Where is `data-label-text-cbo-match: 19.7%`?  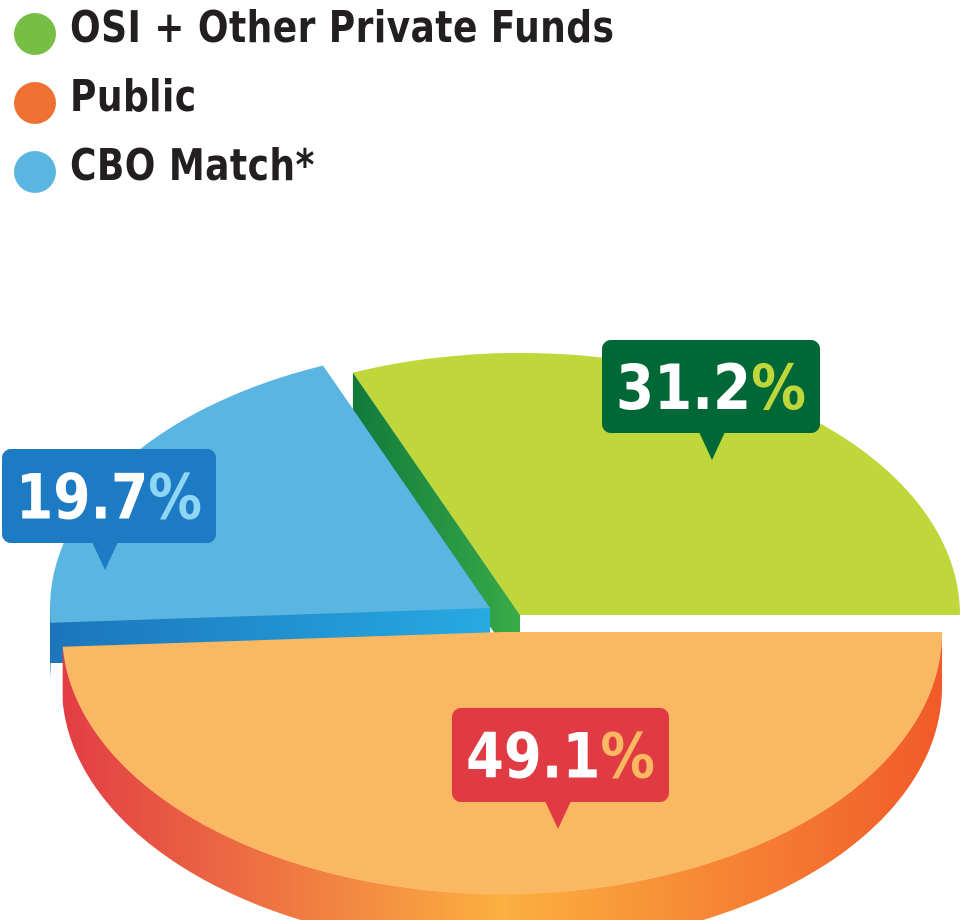
data-label-text-cbo-match: 19.7% is located at coordinates (109, 496).